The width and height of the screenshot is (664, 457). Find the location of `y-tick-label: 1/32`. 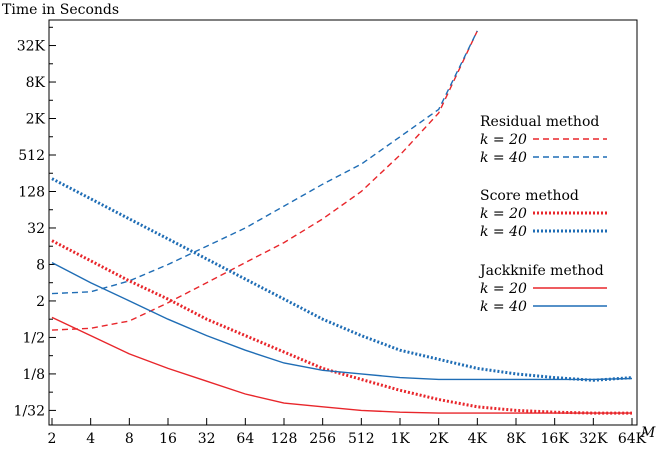

y-tick-label: 1/32 is located at coordinates (29, 411).